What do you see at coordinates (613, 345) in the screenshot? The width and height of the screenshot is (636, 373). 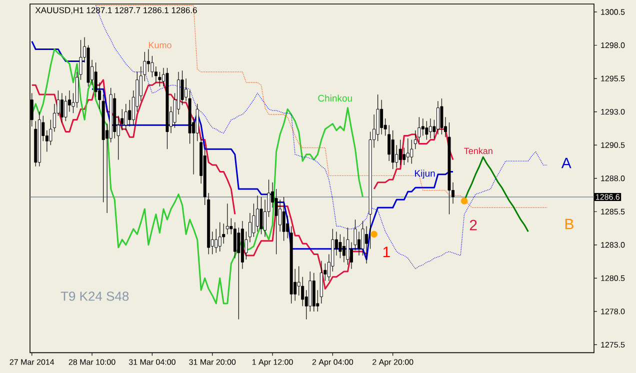 I see `y-tick-label: 1275.5` at bounding box center [613, 345].